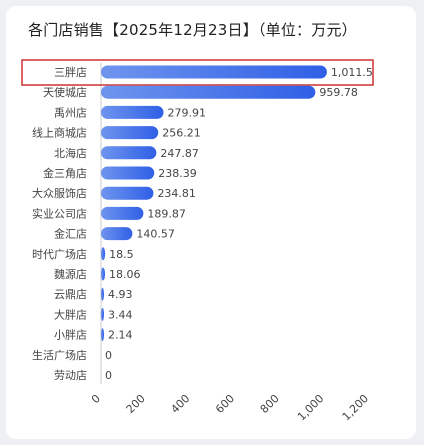 The image size is (424, 445). I want to click on category-label: 金汇店, so click(70, 234).